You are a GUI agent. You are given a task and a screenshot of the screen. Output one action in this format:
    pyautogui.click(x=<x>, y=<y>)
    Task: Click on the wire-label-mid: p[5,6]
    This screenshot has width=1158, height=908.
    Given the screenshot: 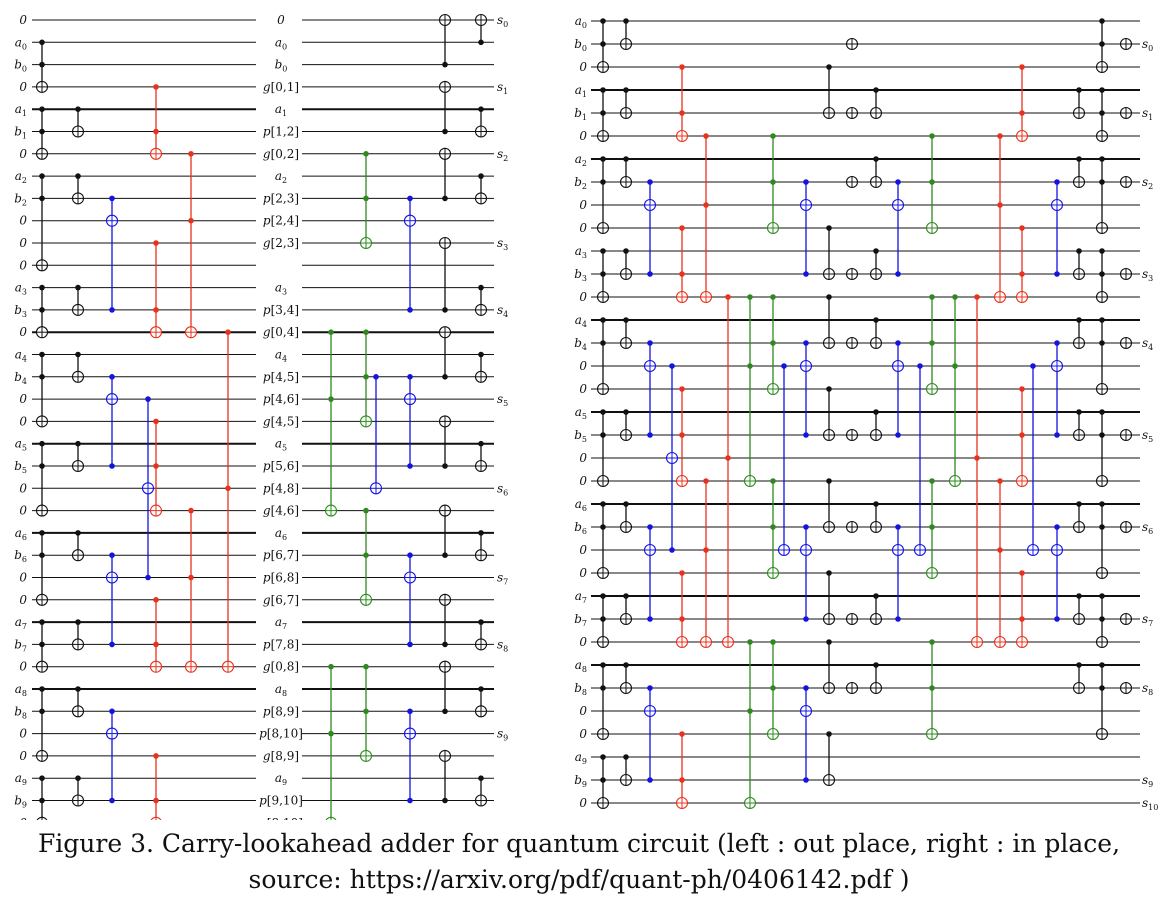 What is the action you would take?
    pyautogui.click(x=281, y=466)
    